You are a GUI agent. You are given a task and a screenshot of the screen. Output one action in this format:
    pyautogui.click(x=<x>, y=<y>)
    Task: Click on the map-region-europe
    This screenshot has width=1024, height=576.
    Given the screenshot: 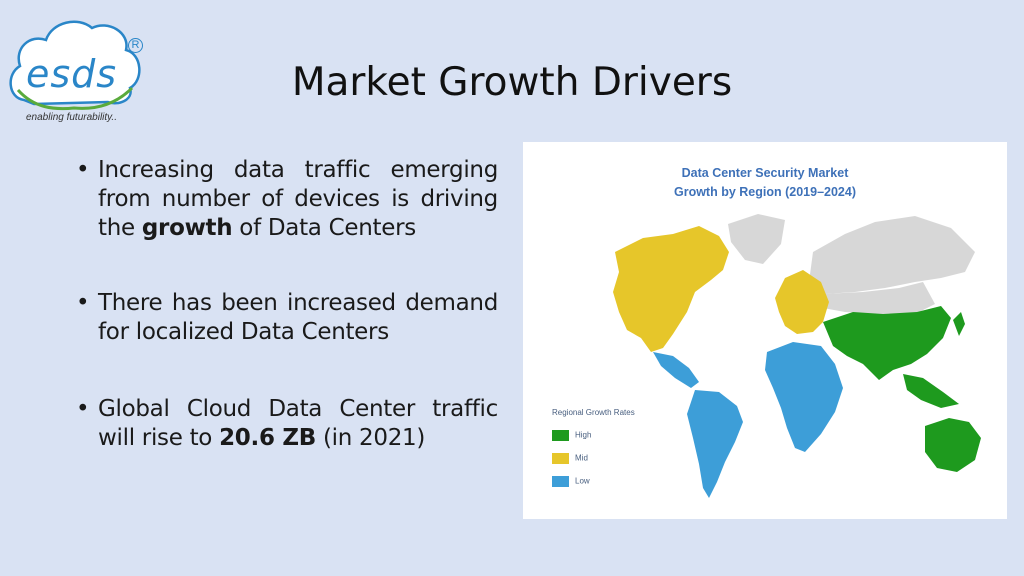 What is the action you would take?
    pyautogui.click(x=802, y=302)
    